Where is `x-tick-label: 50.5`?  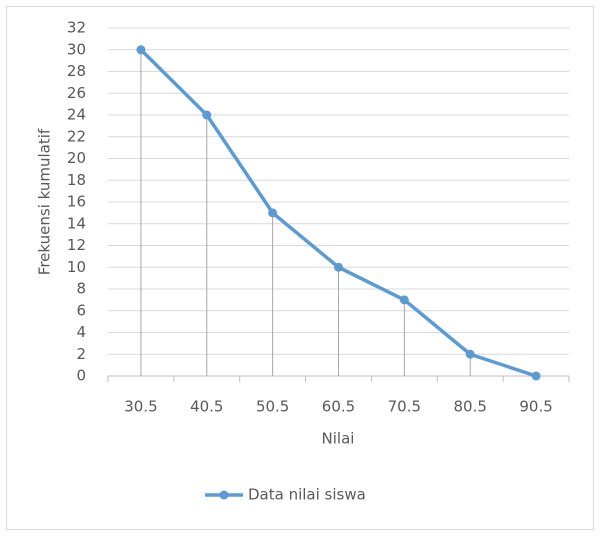
x-tick-label: 50.5 is located at coordinates (272, 407).